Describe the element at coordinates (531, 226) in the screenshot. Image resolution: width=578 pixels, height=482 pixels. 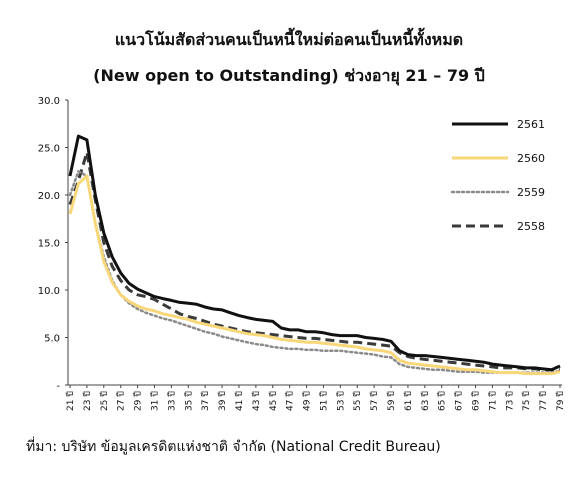
I see `legend-label-2558: 2558` at that location.